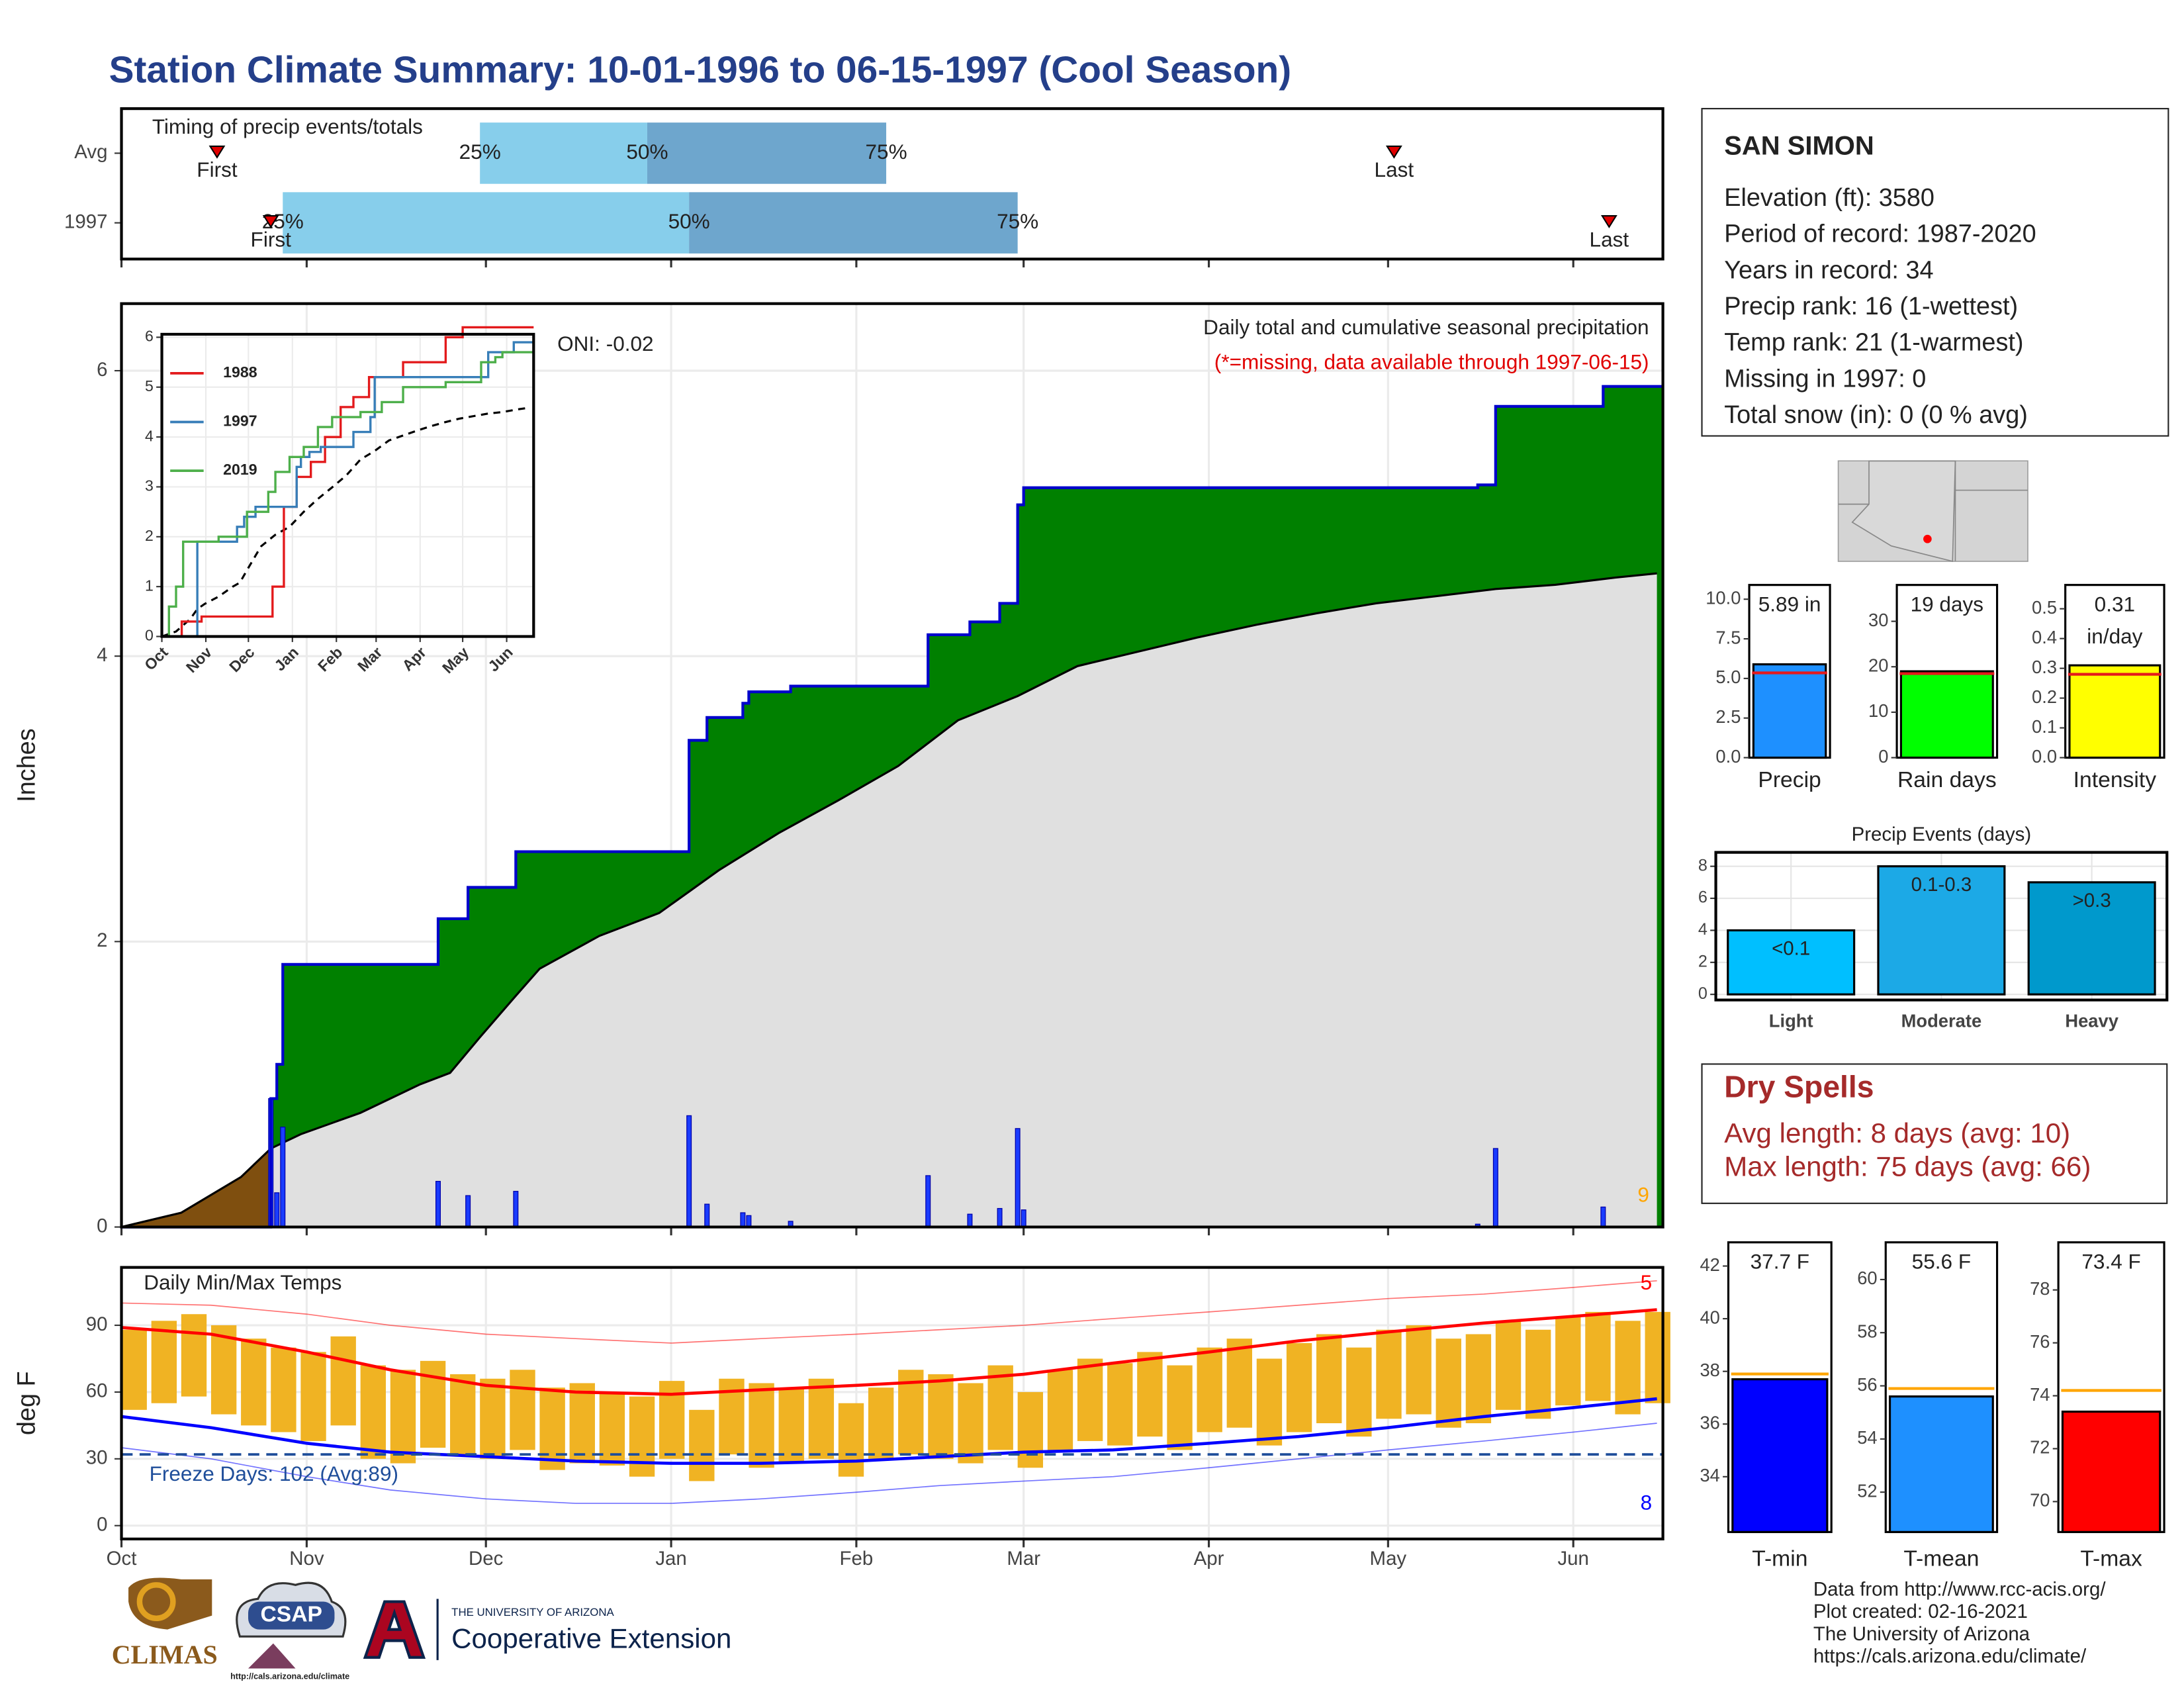 Image resolution: width=2184 pixels, height=1688 pixels. Describe the element at coordinates (2045, 756) in the screenshot. I see `y-tick-label: 0.0` at that location.